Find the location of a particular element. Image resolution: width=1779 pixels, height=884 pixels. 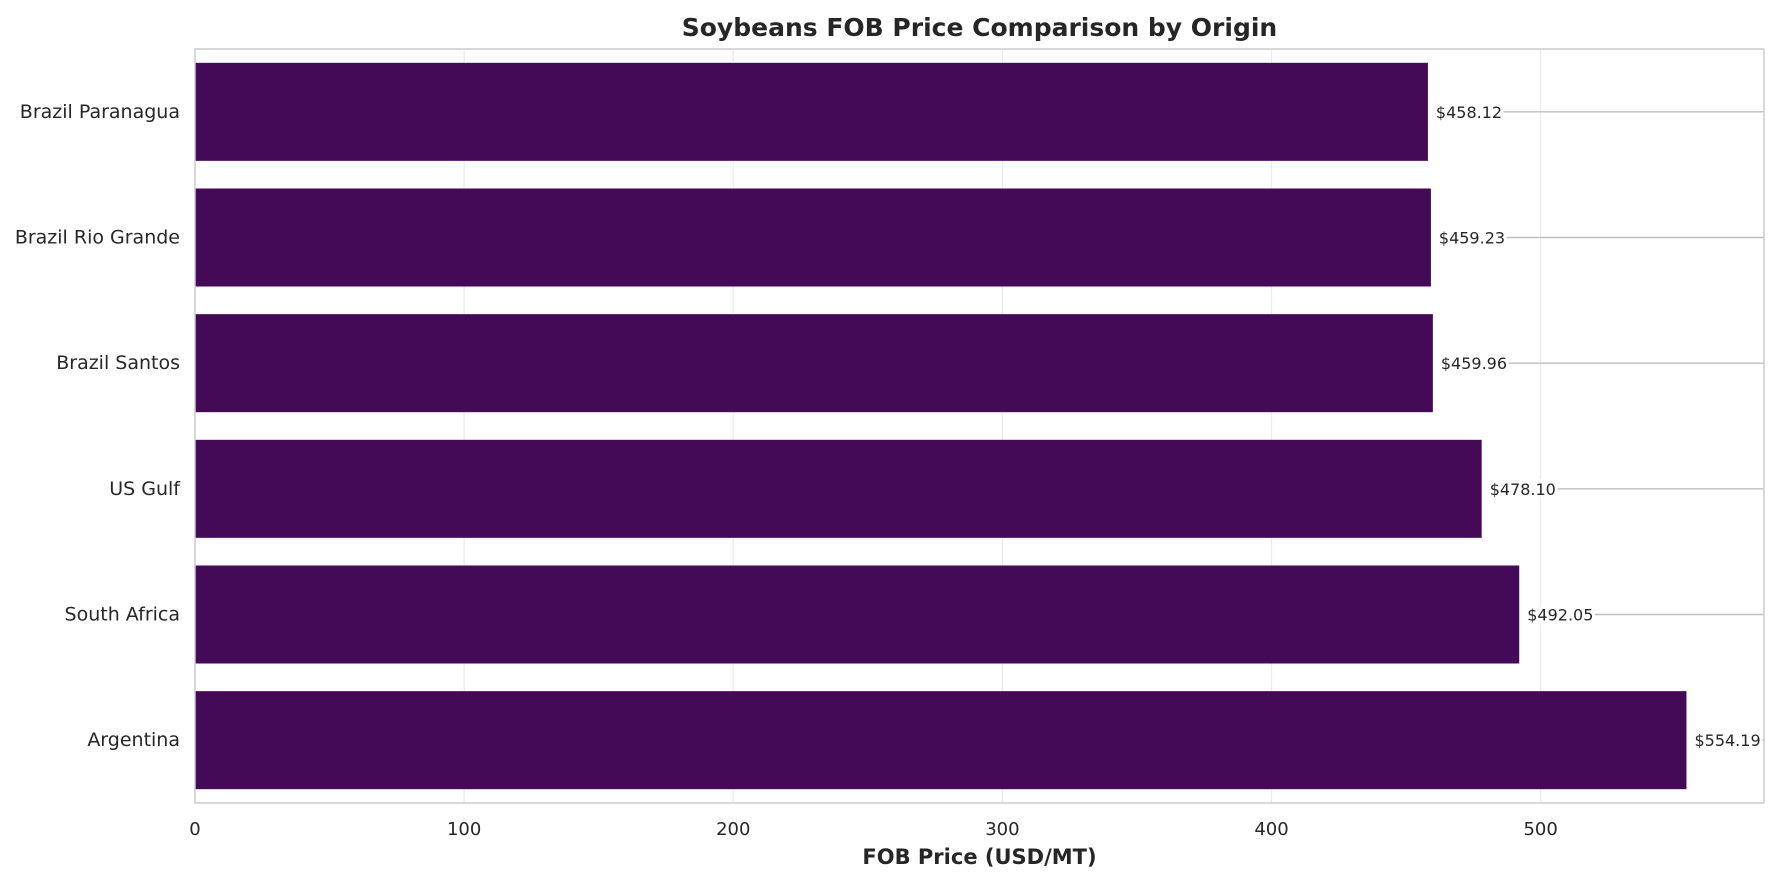

y-category-label: Brazil Santos is located at coordinates (118, 363).